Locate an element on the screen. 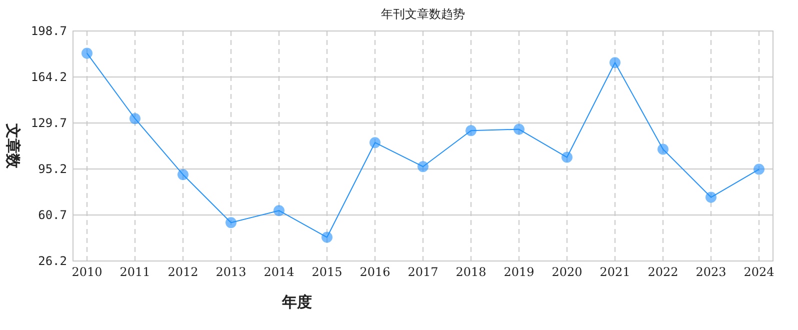 The image size is (798, 330). x-tick-label: 2014 is located at coordinates (279, 272).